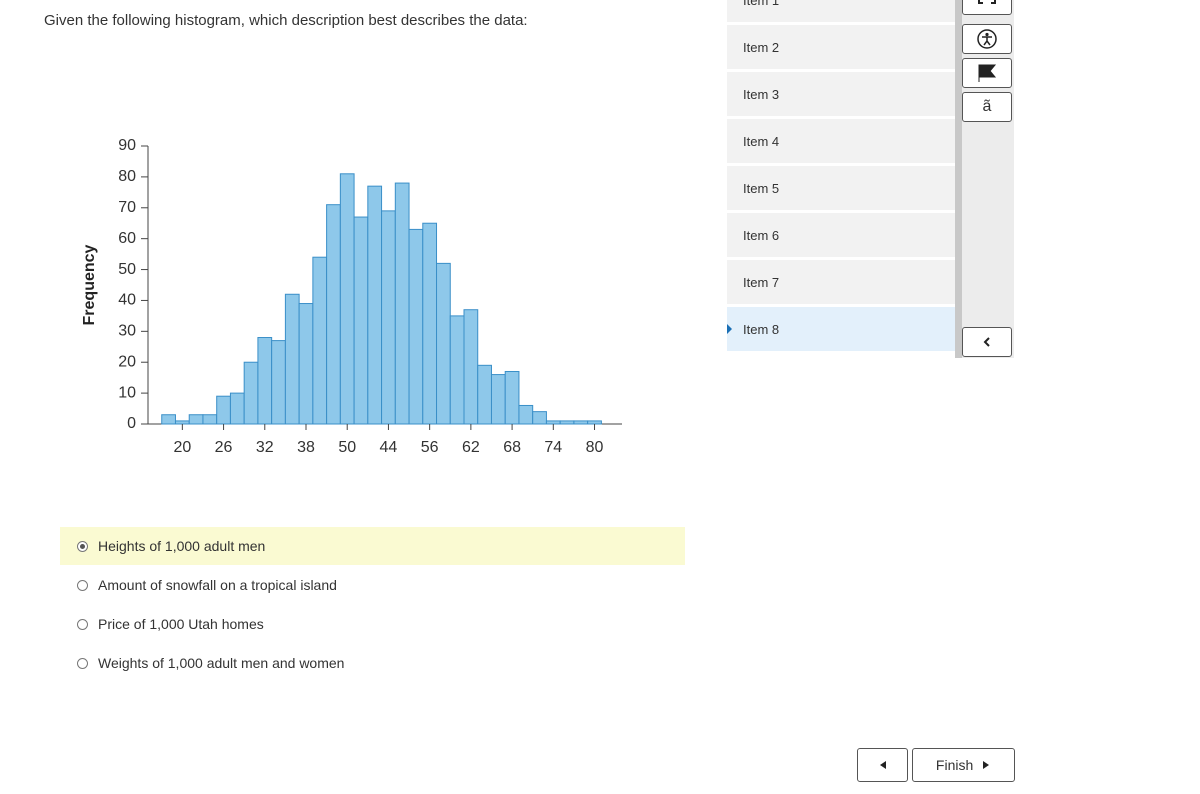  I want to click on y-tick-label: 20, so click(127, 361).